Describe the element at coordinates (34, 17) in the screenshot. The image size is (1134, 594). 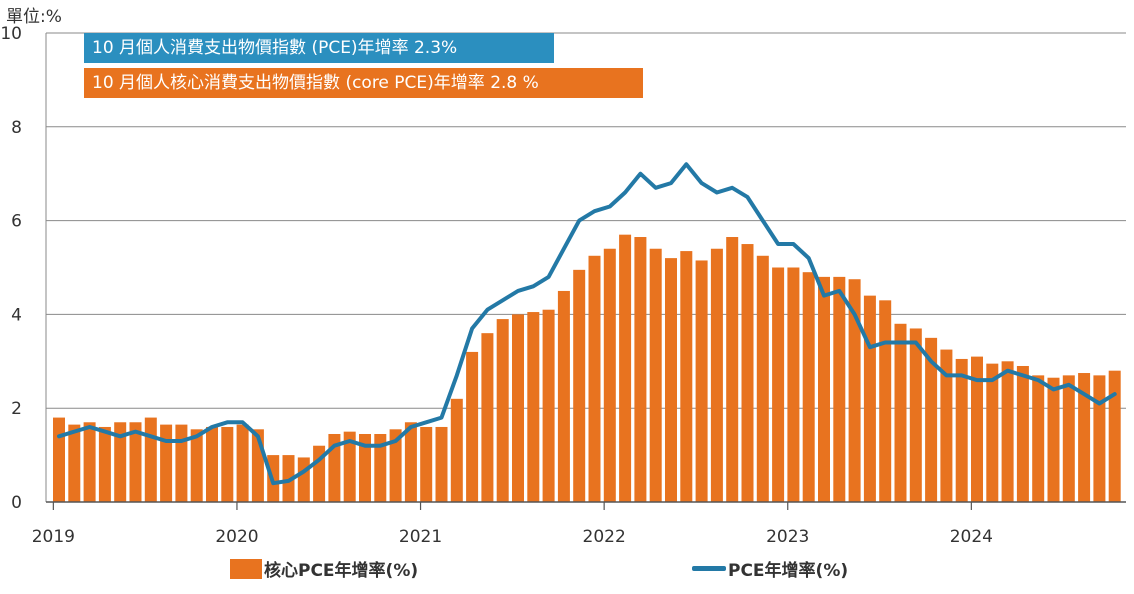
I see `unit-label: 單位:%` at that location.